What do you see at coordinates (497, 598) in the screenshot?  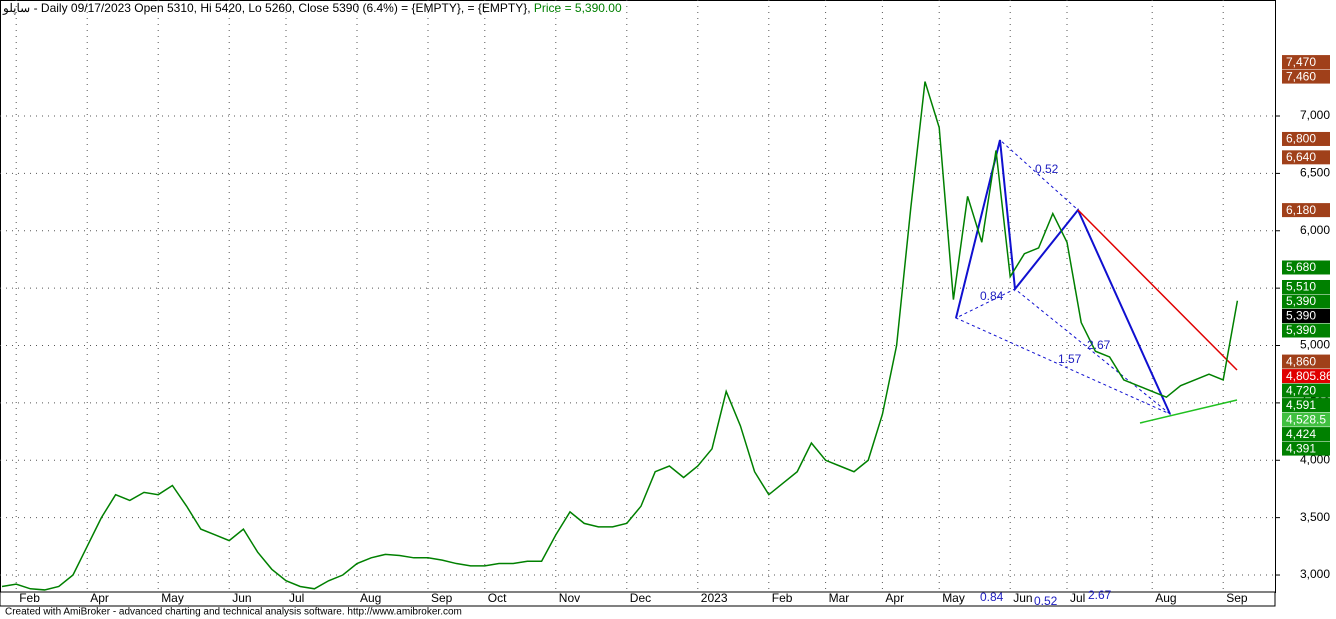 I see `x-tick-label: Oct` at bounding box center [497, 598].